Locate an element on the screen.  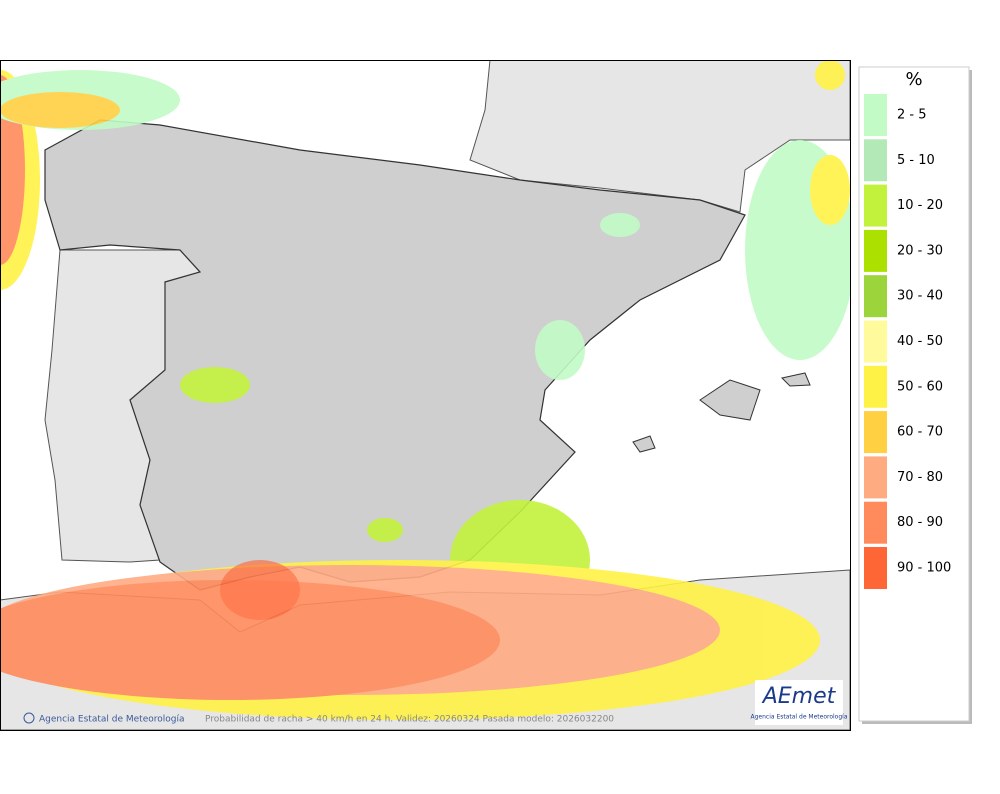
legend-label: 40 - 50 is located at coordinates (920, 341).